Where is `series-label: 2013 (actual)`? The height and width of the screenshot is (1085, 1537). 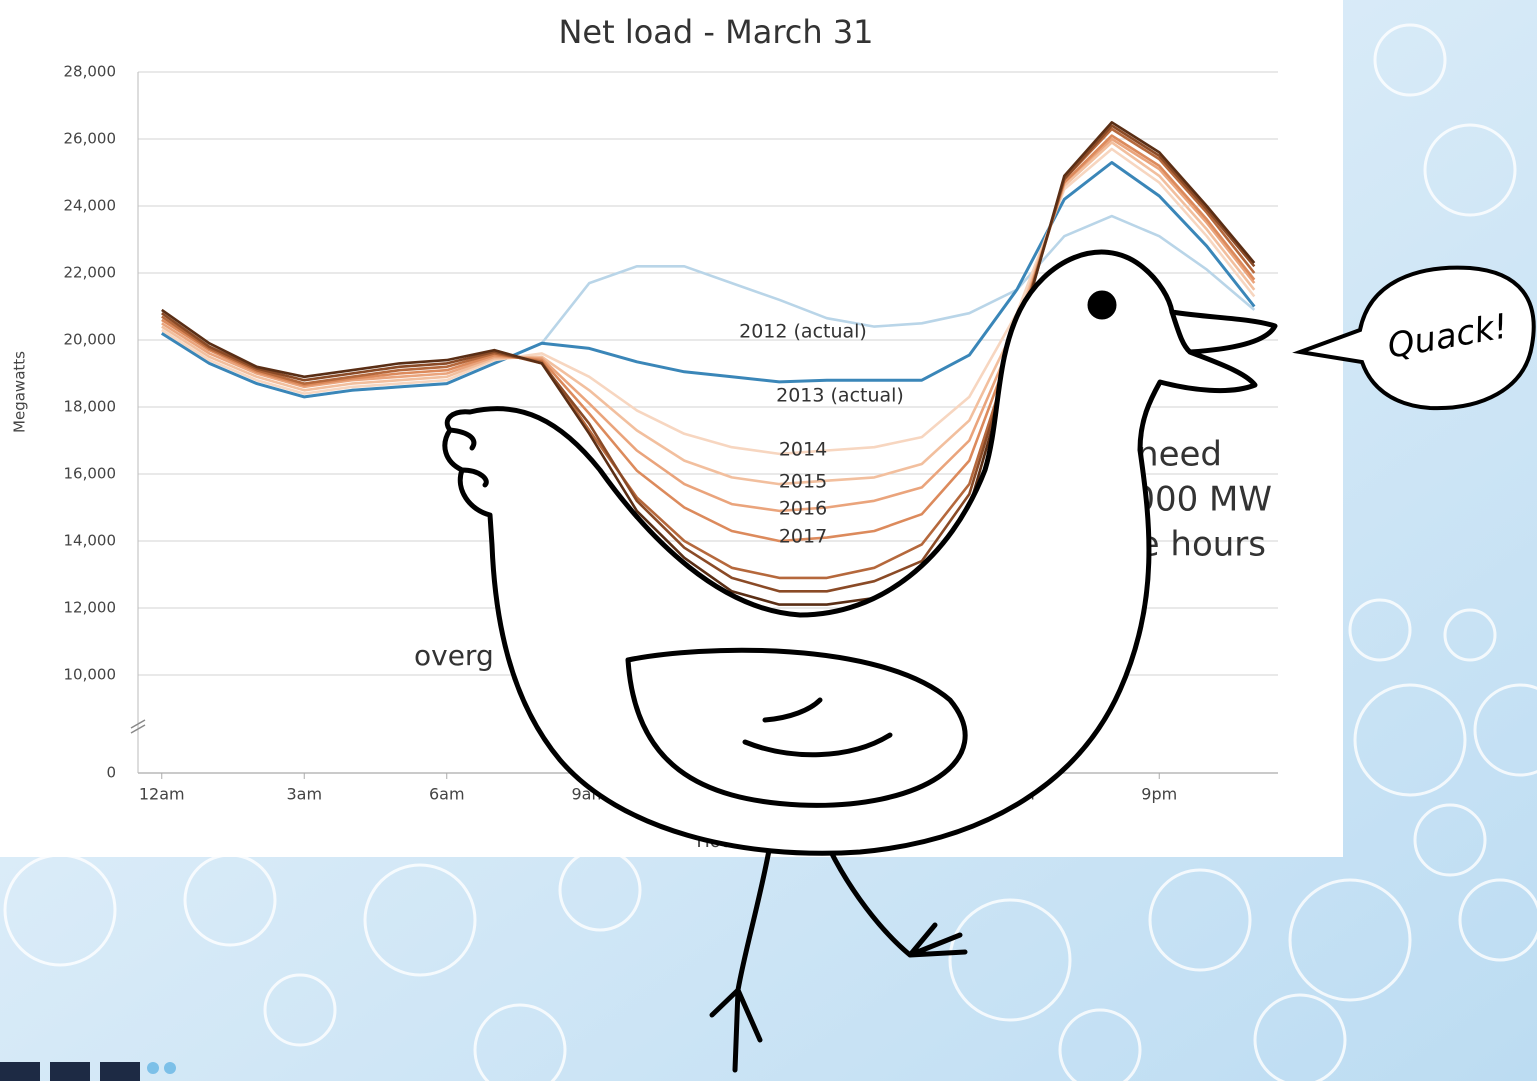 series-label: 2013 (actual) is located at coordinates (840, 395).